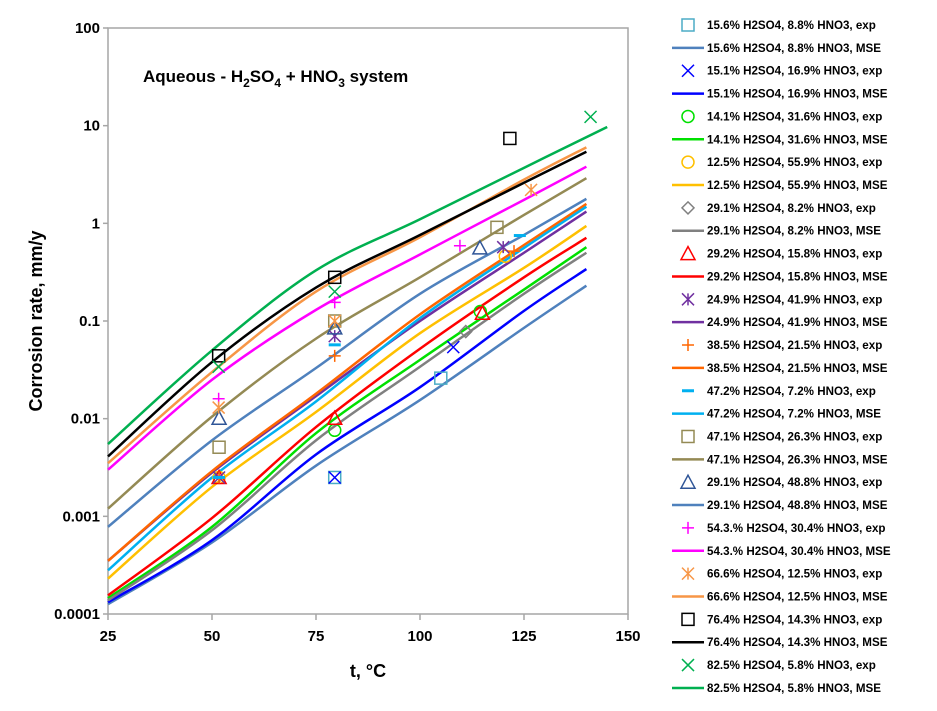  Describe the element at coordinates (797, 459) in the screenshot. I see `legend-label: 47.1% H2SO4, 26.3% HNO3, MSE` at that location.